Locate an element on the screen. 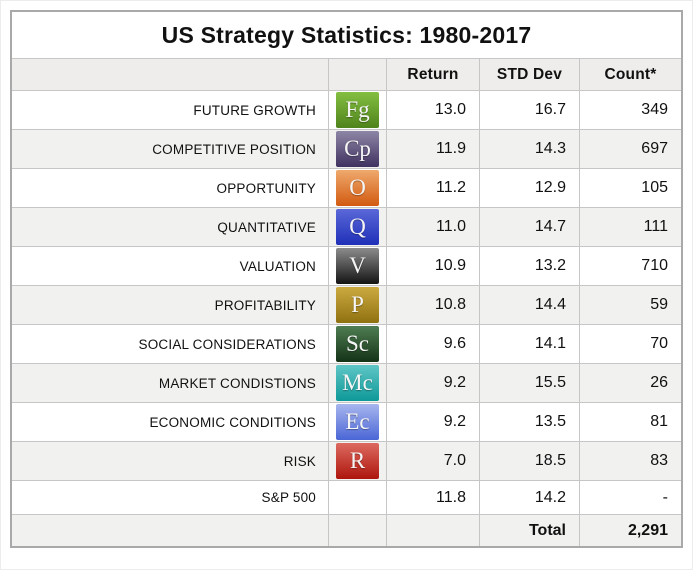 The width and height of the screenshot is (693, 570). count-value: 83 is located at coordinates (630, 461).